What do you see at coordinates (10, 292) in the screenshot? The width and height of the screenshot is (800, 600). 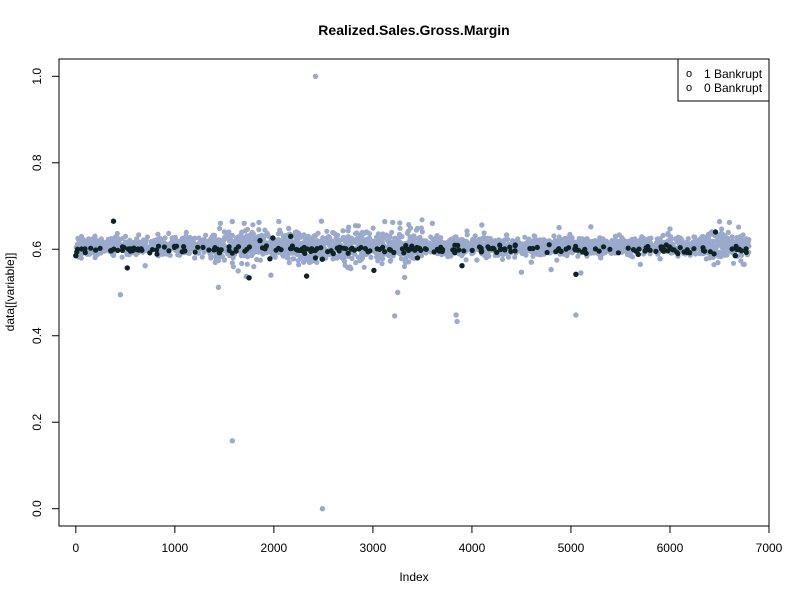 I see `y-axis-label: data[[variable]]` at bounding box center [10, 292].